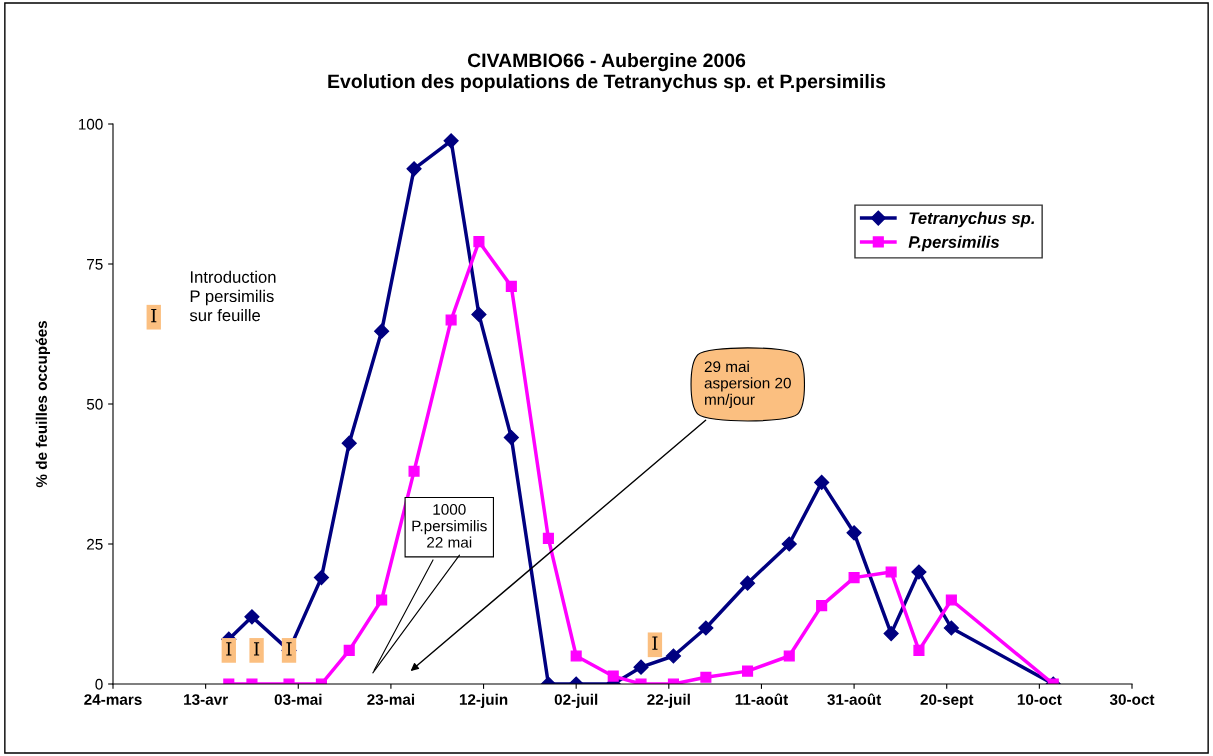 The image size is (1213, 756). What do you see at coordinates (972, 219) in the screenshot?
I see `legend-label: Tetranychus sp.` at bounding box center [972, 219].